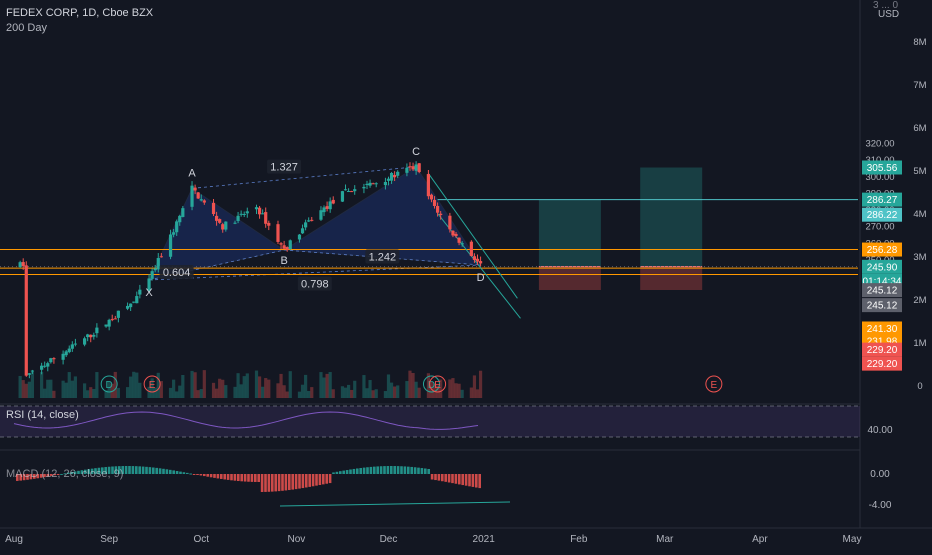 The height and width of the screenshot is (555, 932). I want to click on symbol-title: FEDEX CORP, 1D, Cboe BZX, so click(80, 13).